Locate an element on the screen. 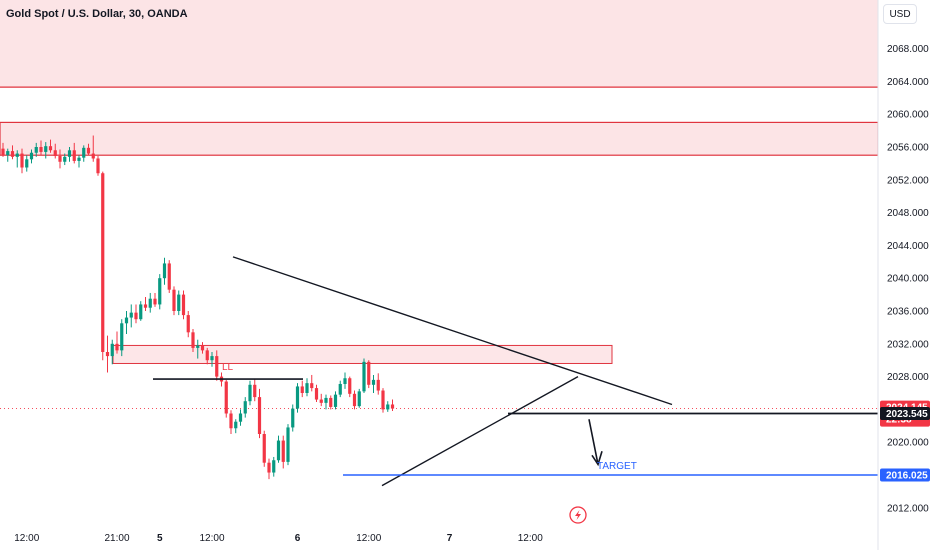  price-tick-label: 2052.000 is located at coordinates (908, 180).